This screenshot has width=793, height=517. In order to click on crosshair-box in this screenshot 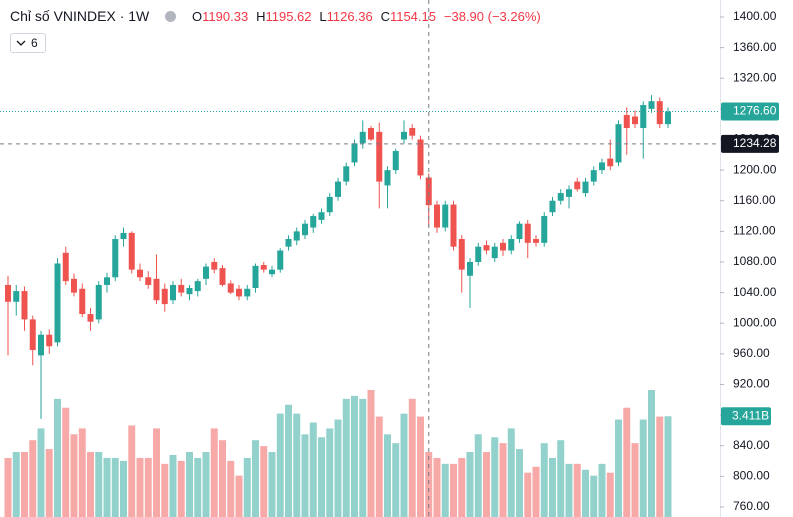, I will do `click(750, 143)`.